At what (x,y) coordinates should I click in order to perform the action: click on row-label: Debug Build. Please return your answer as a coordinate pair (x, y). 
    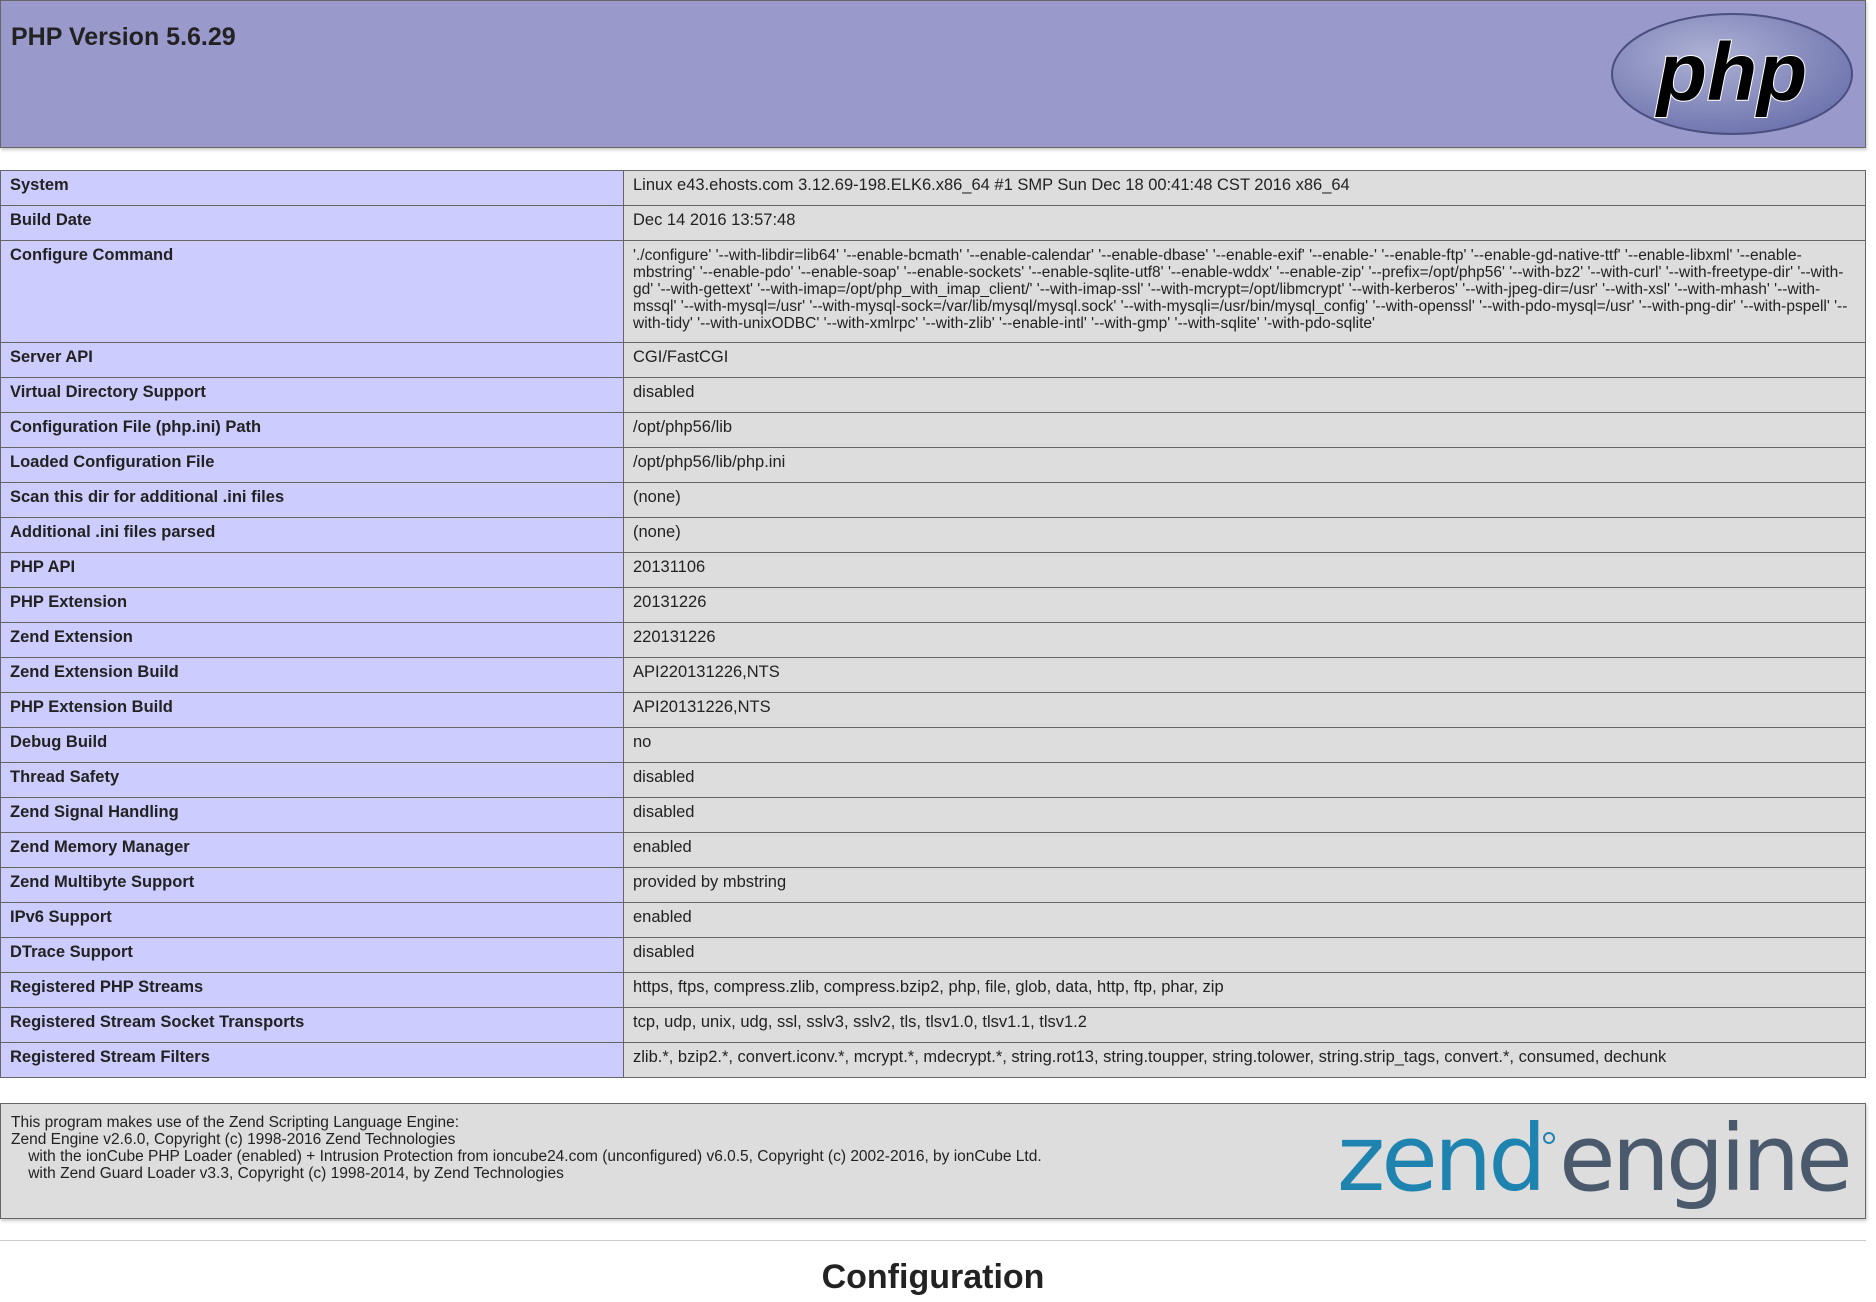
    Looking at the image, I should click on (312, 745).